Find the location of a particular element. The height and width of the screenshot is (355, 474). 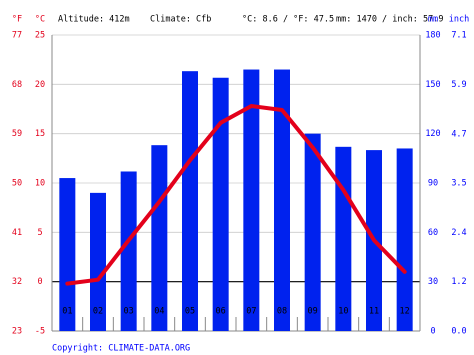

f-tick-label: 41 is located at coordinates (17, 233).